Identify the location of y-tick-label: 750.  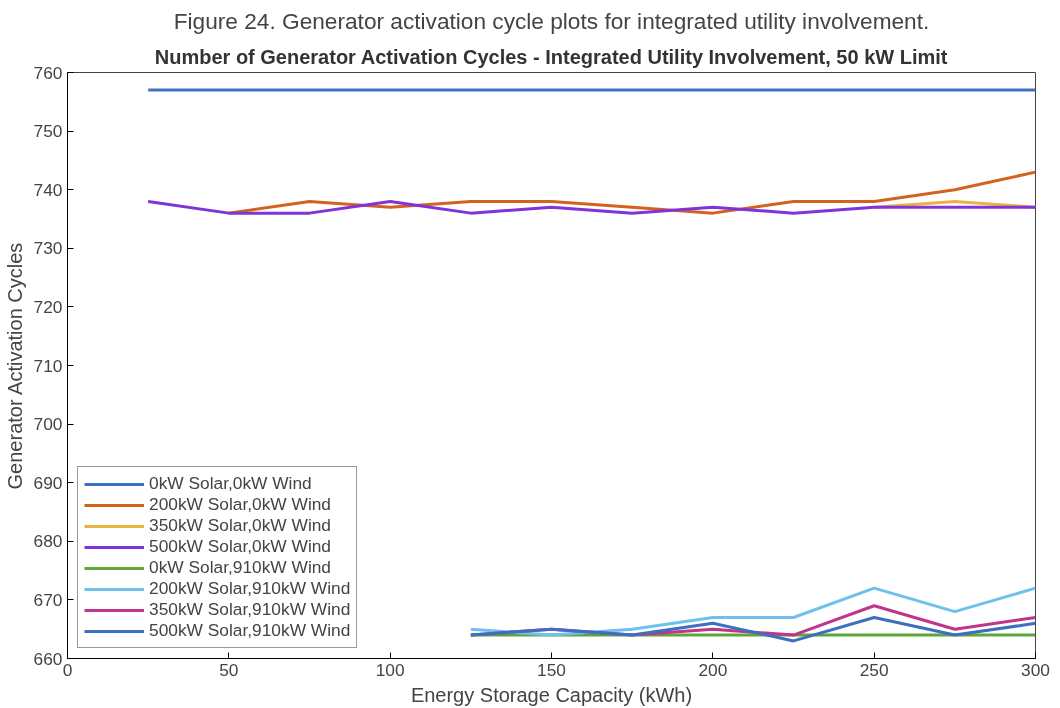
(48, 131).